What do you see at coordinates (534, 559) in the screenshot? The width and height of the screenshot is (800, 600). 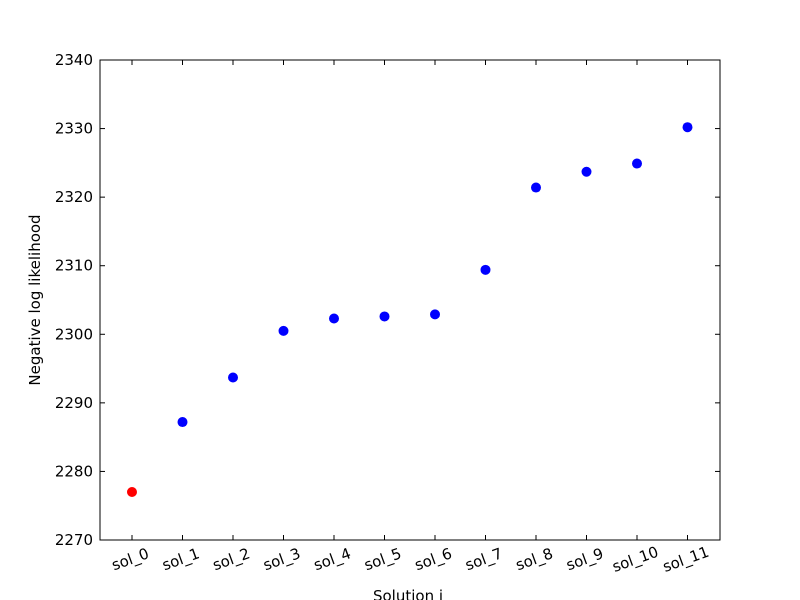 I see `x-tick-label: sol_8` at bounding box center [534, 559].